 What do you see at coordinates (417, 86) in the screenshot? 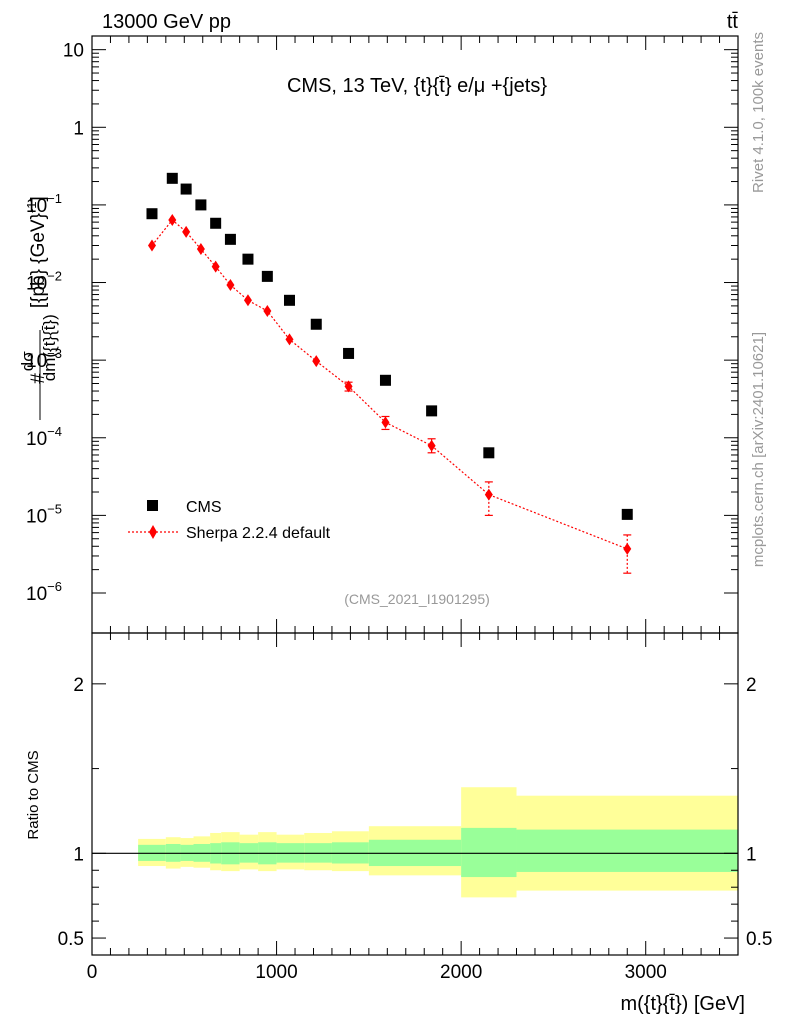
I see `chart-title: CMS, 13 TeV, {t}{t̄} e/μ +{jets}` at bounding box center [417, 86].